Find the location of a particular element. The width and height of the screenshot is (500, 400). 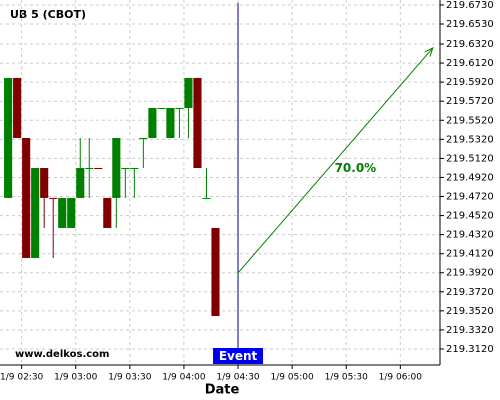

x-tick-label: 1/9 03:00 is located at coordinates (76, 378).